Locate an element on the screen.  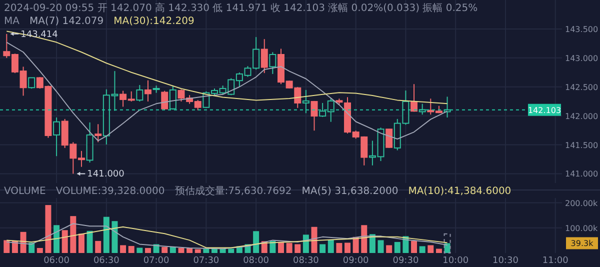
text: 预估成交量:75,630.7692 is located at coordinates (233, 191).